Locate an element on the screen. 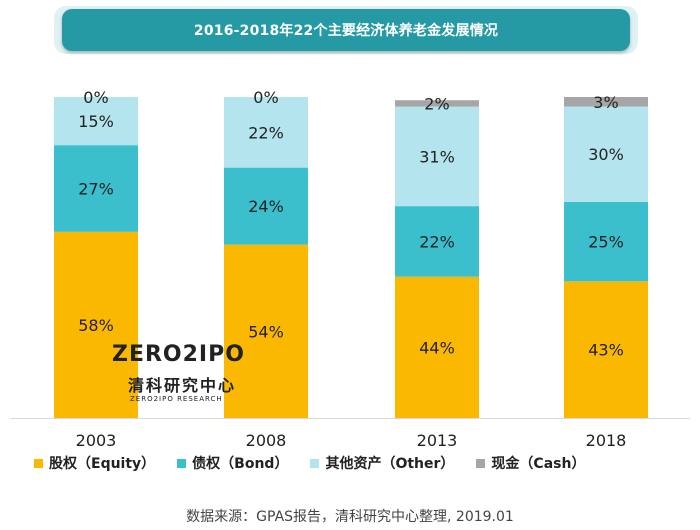  x-tick-label: 2013 is located at coordinates (437, 440).